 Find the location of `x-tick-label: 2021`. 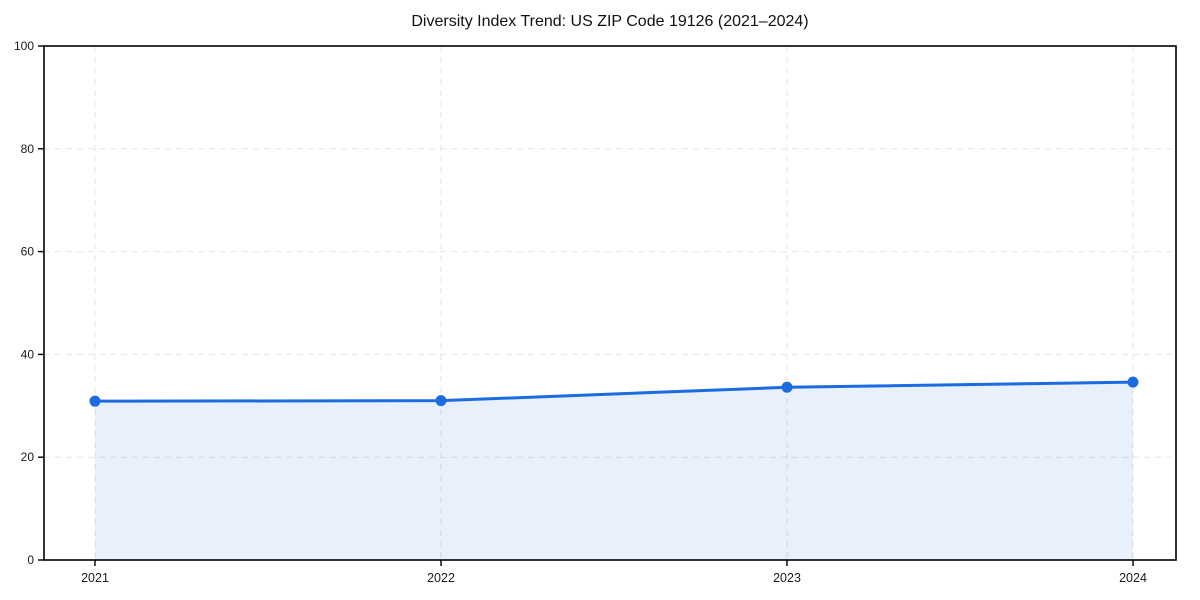

x-tick-label: 2021 is located at coordinates (95, 578).